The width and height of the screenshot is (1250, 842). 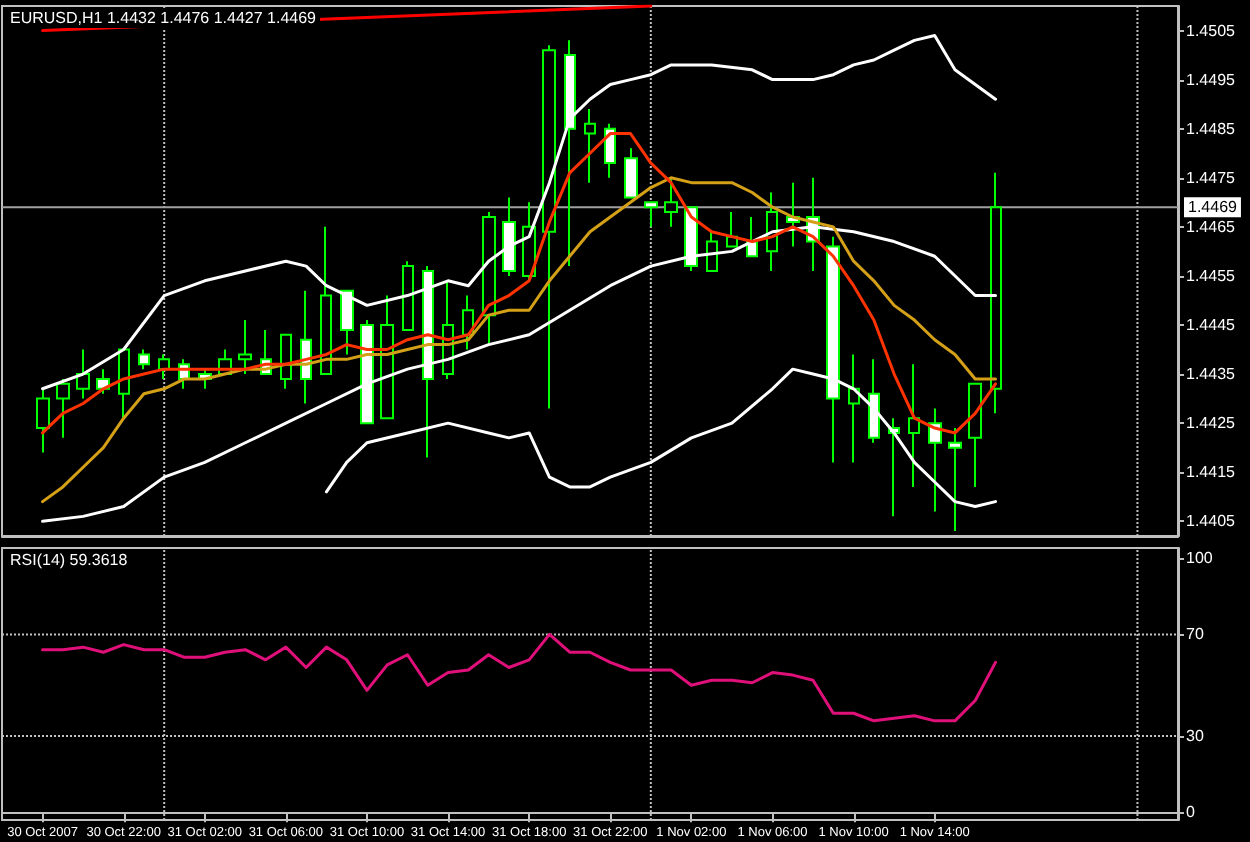 I want to click on y-tick-label: 1.4415, so click(x=1211, y=472).